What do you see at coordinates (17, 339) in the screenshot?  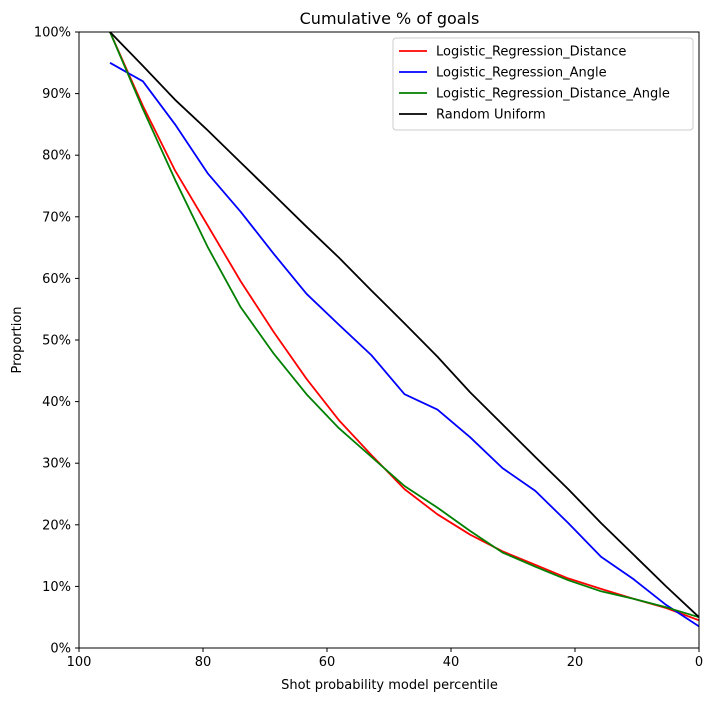 I see `y-axis-label: Proportion` at bounding box center [17, 339].